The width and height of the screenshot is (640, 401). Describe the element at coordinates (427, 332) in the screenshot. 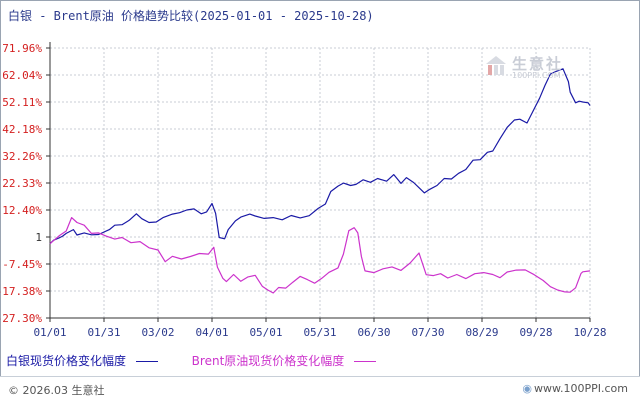

I see `x-tick-label: 07/30` at that location.